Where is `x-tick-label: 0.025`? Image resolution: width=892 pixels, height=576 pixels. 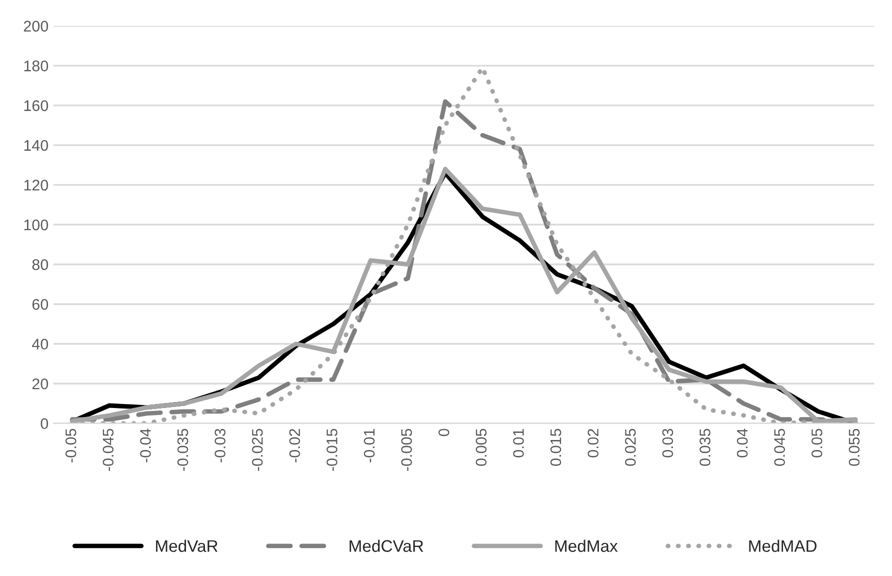 x-tick-label: 0.025 is located at coordinates (630, 447).